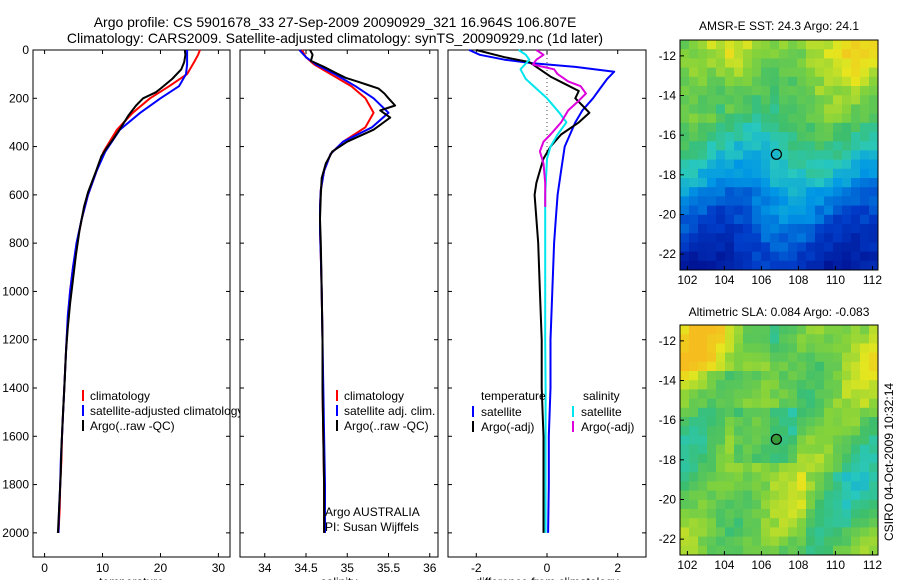 This screenshot has width=900, height=580. What do you see at coordinates (44, 568) in the screenshot?
I see `x-tick-label: 0` at bounding box center [44, 568].